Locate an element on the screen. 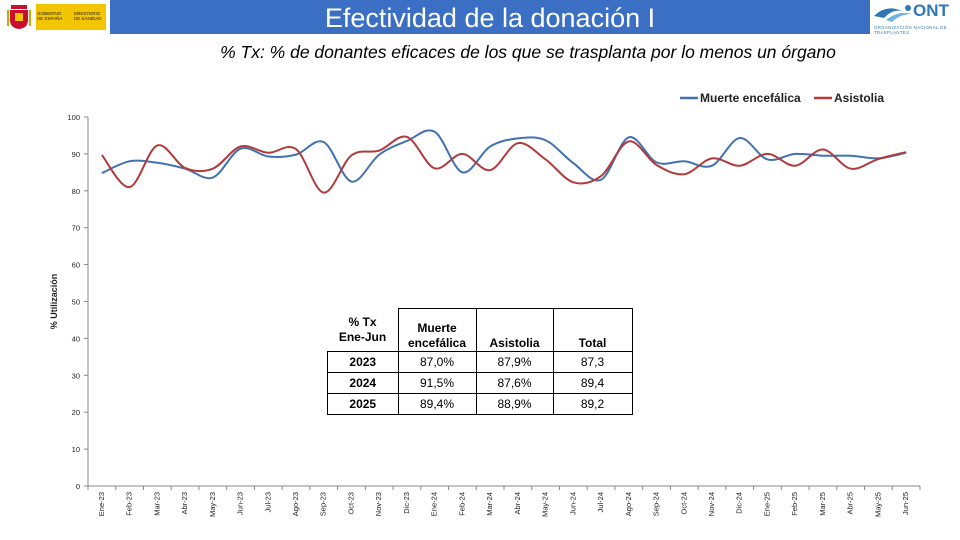  table-header-asistolia: Asistolia is located at coordinates (514, 330).